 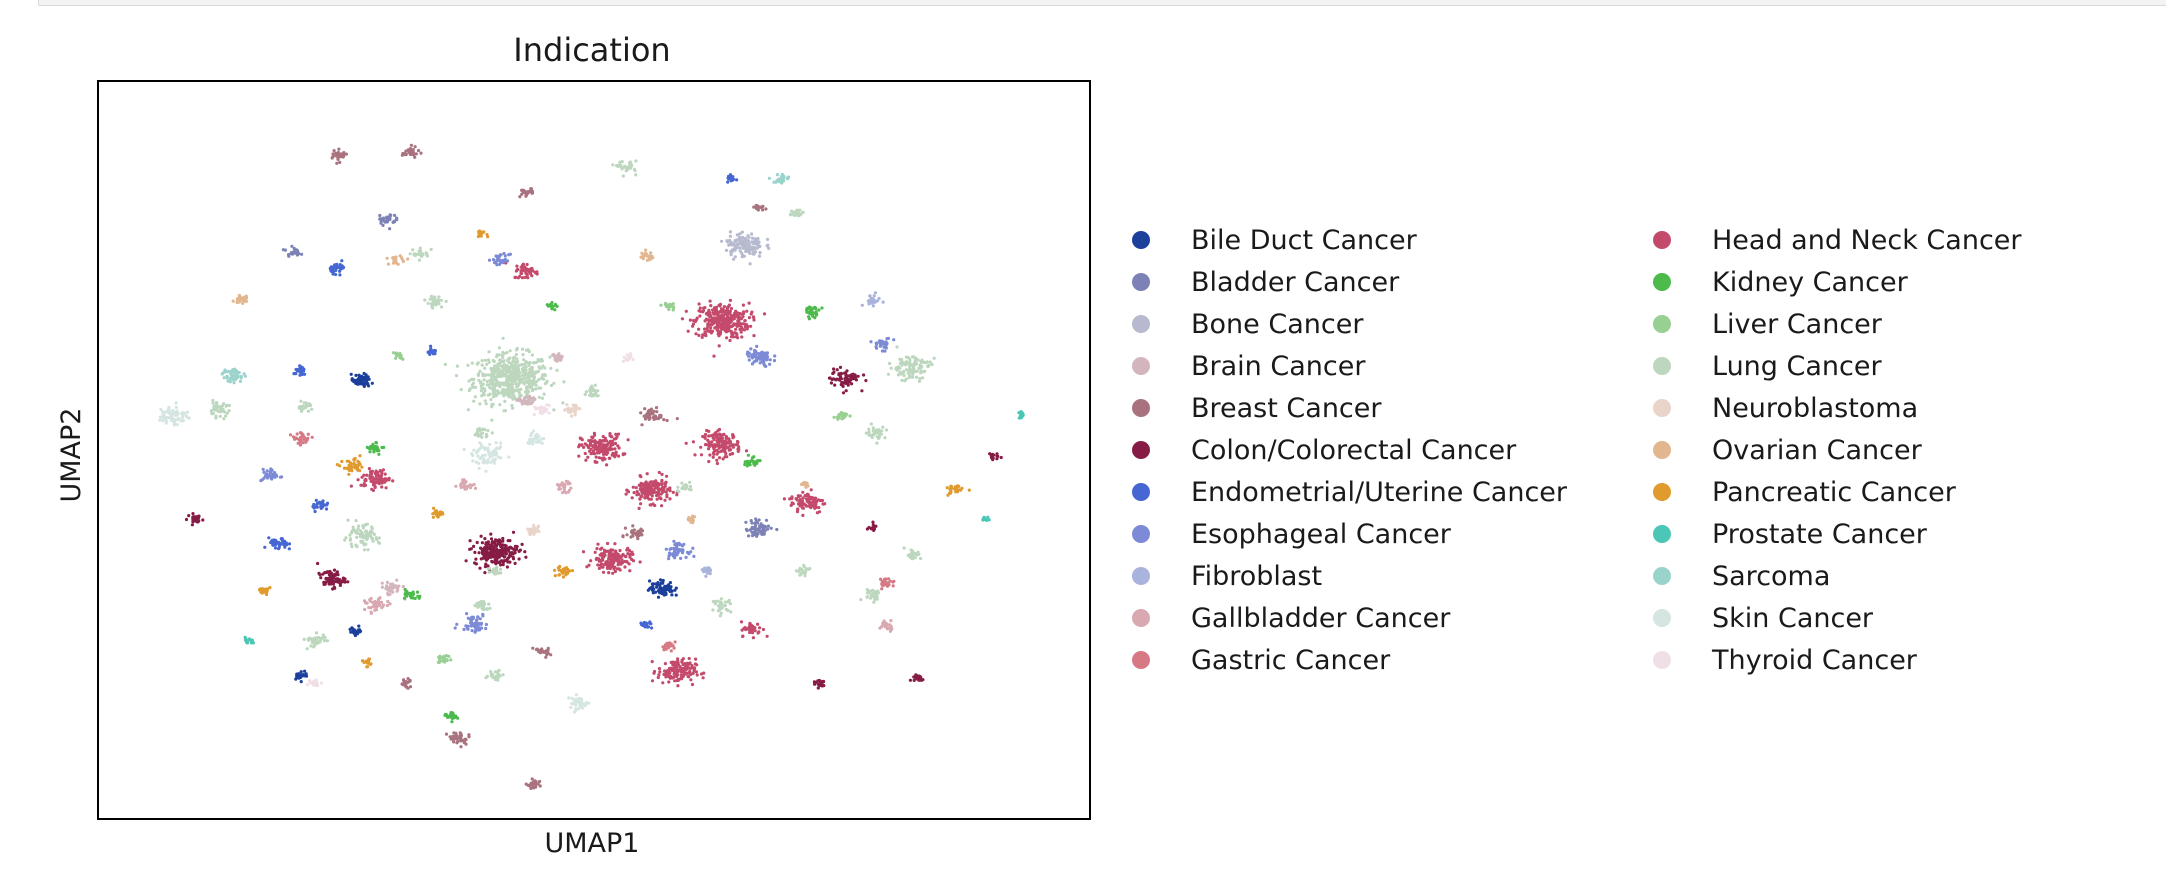 I want to click on cluster-head-and-neck-cancer, so click(x=678, y=672).